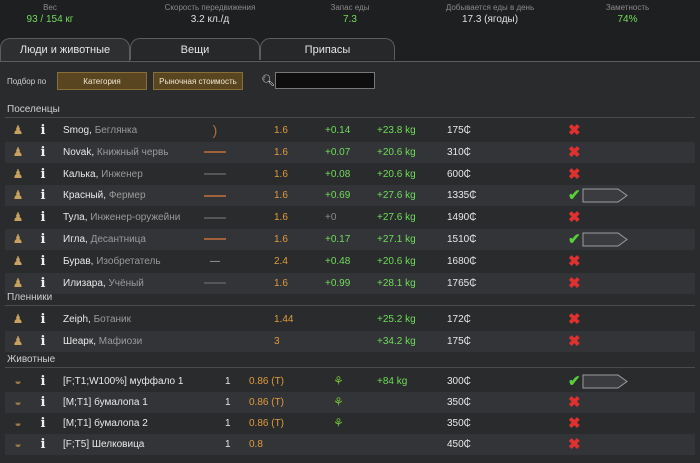 Image resolution: width=700 pixels, height=463 pixels. Describe the element at coordinates (121, 217) in the screenshot. I see `pawn-name: Тула, Инженер-оружейни` at that location.